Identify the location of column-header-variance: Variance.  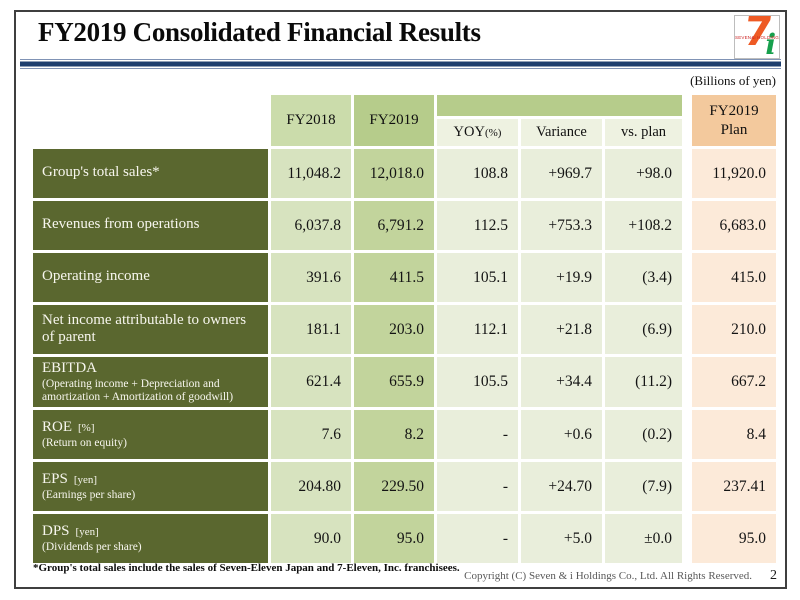
(561, 132).